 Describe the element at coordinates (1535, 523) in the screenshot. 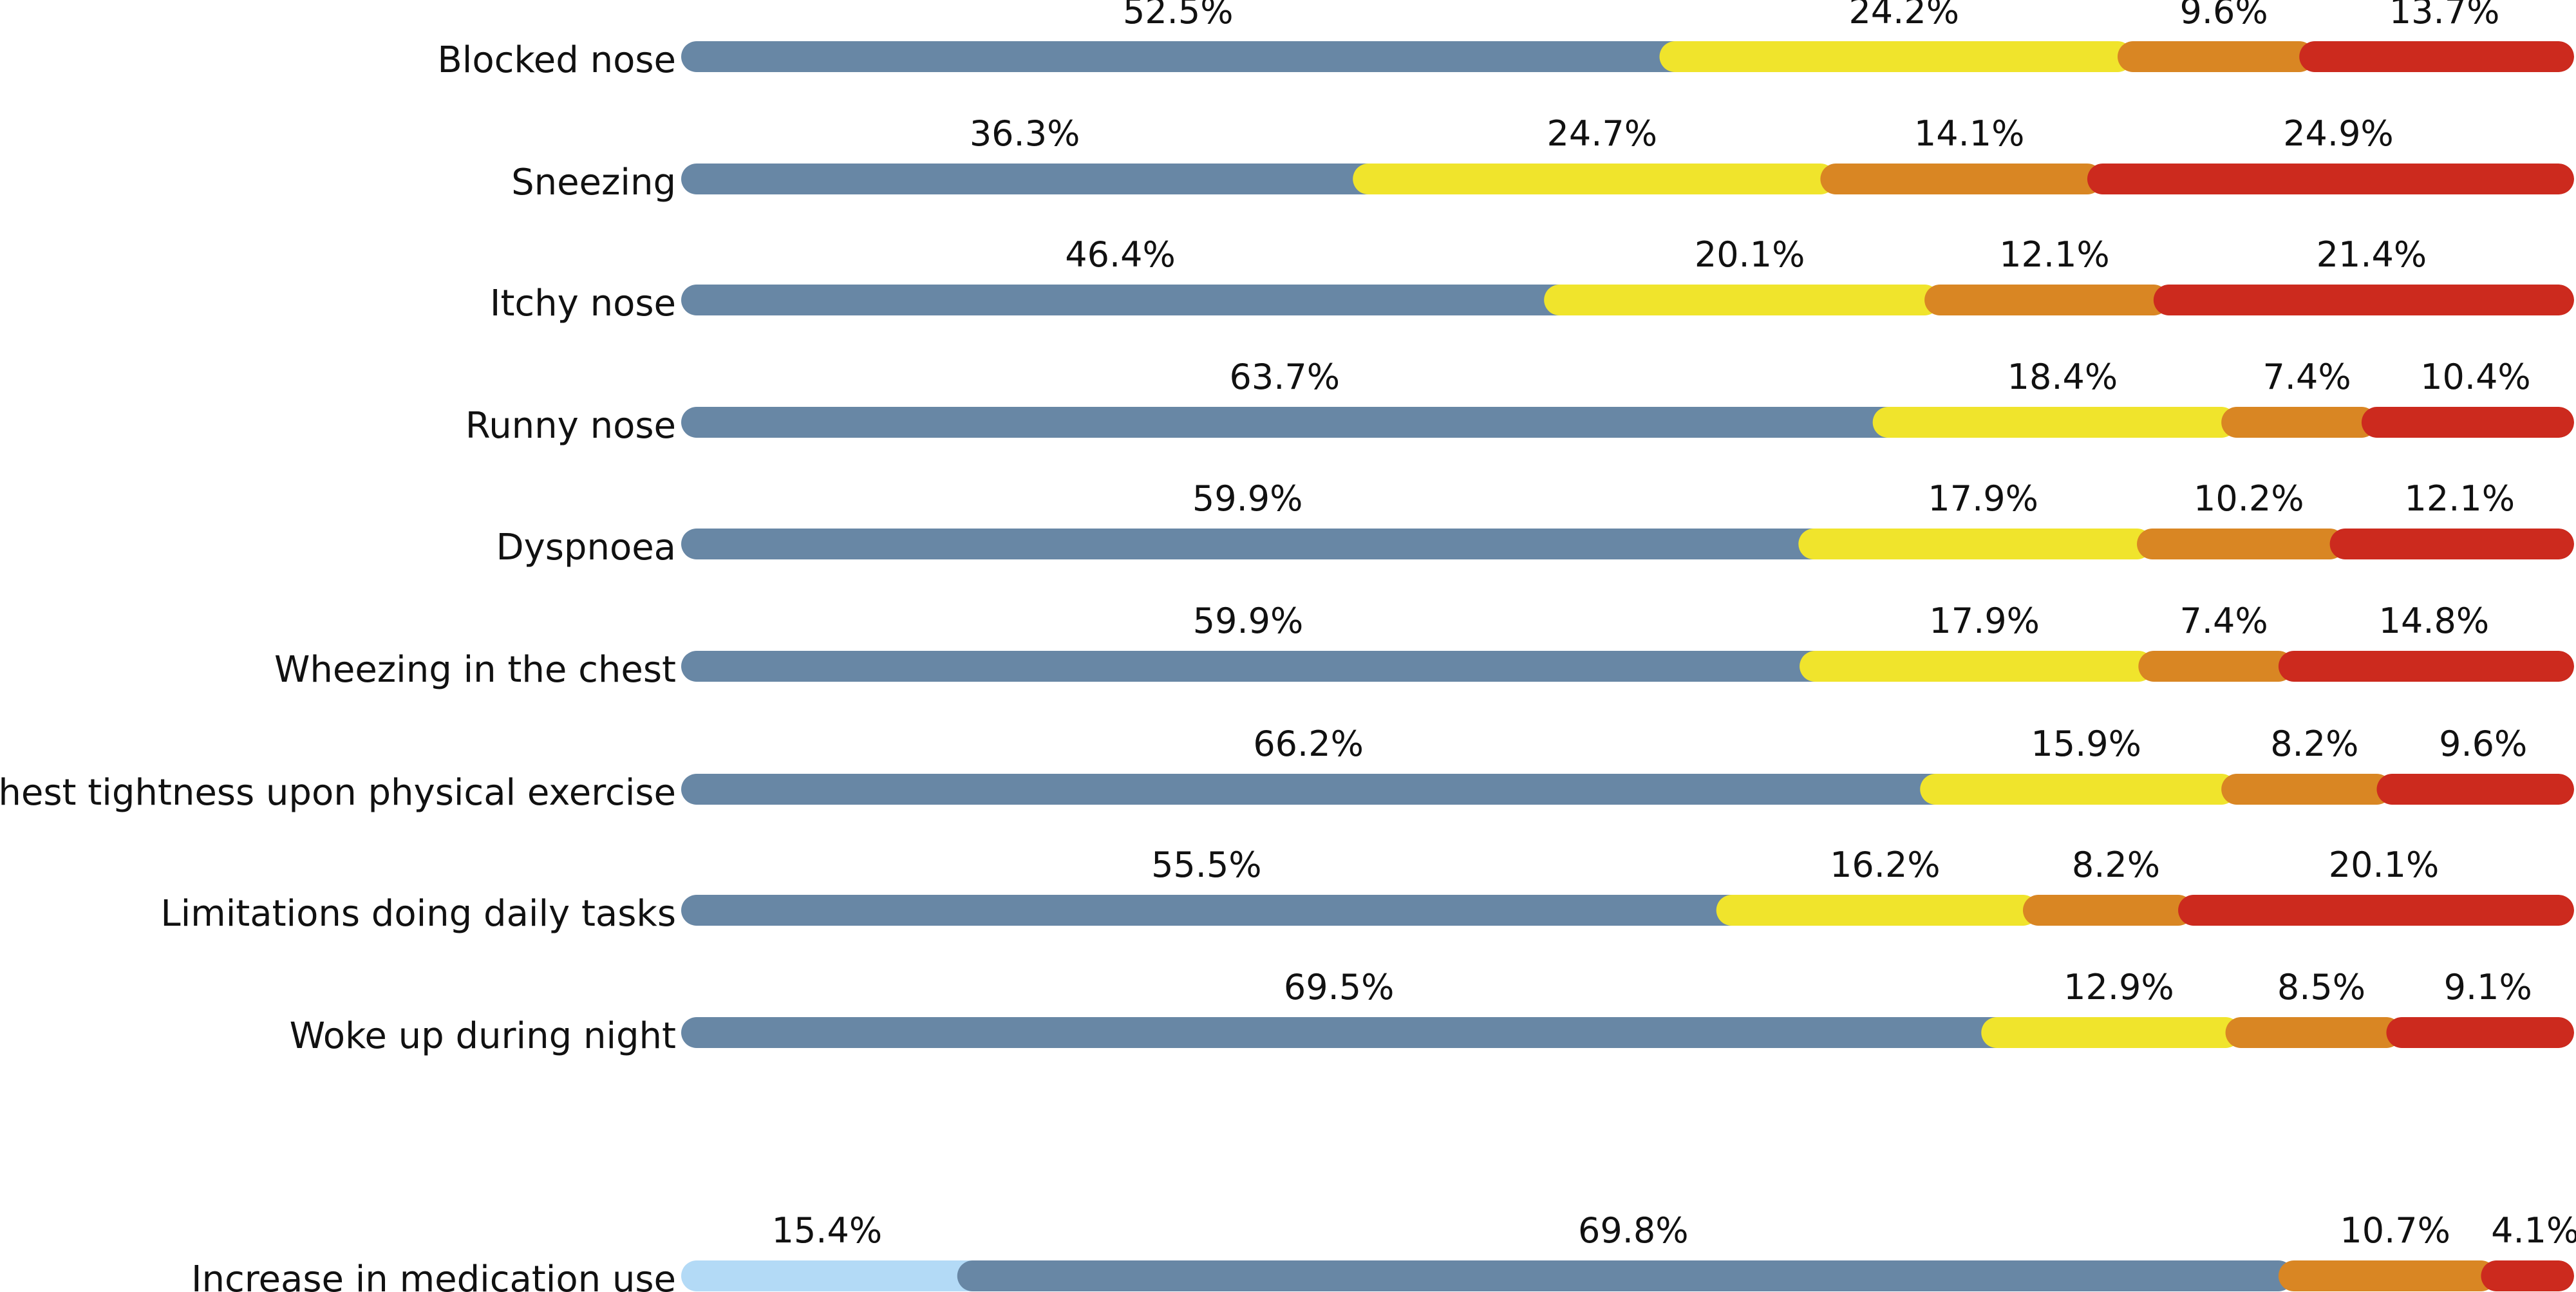

I see `chart-row: Dyspnoea 59.9% 17.9% 10.2% 12.1%` at that location.